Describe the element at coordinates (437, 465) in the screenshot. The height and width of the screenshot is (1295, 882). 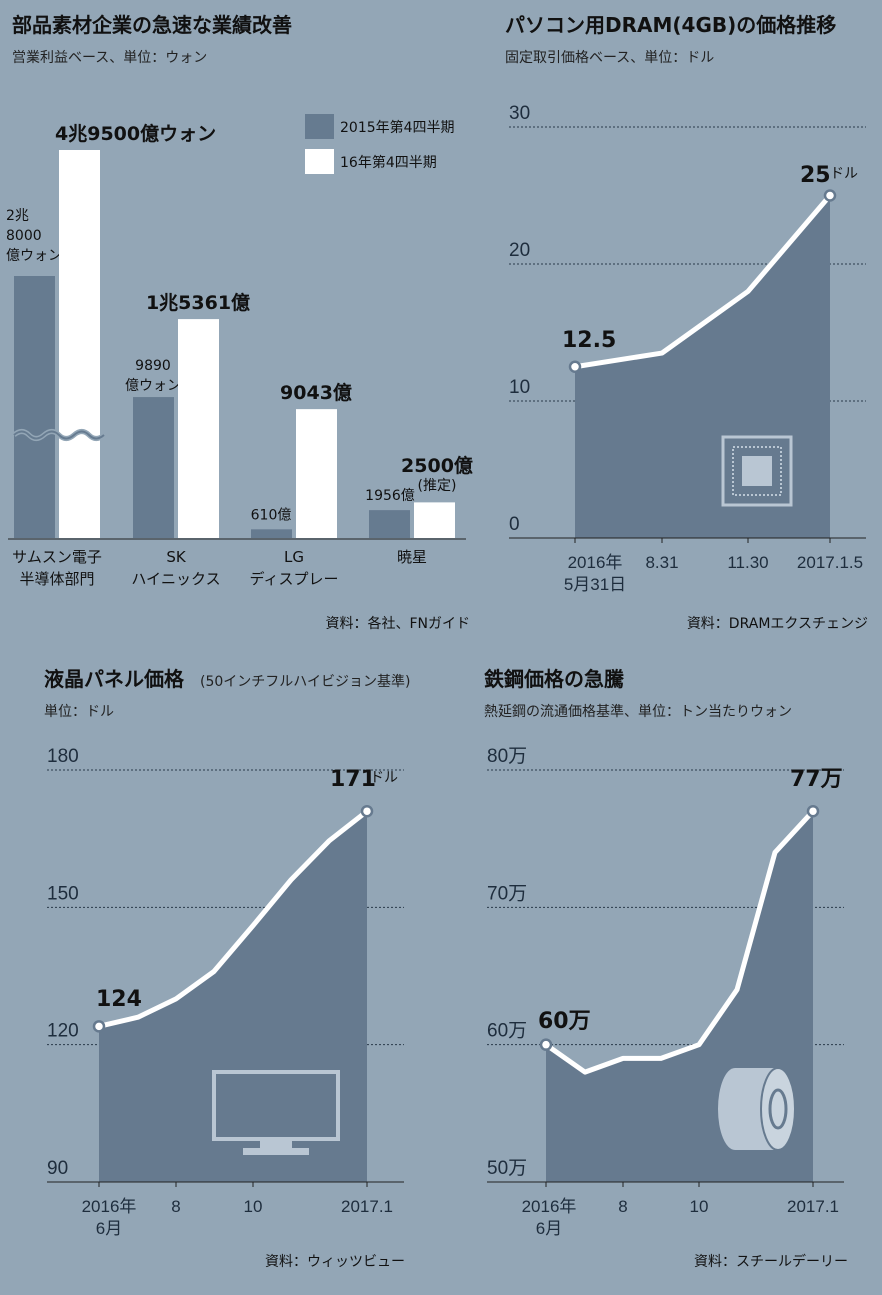
I see `data-label: 2500億` at that location.